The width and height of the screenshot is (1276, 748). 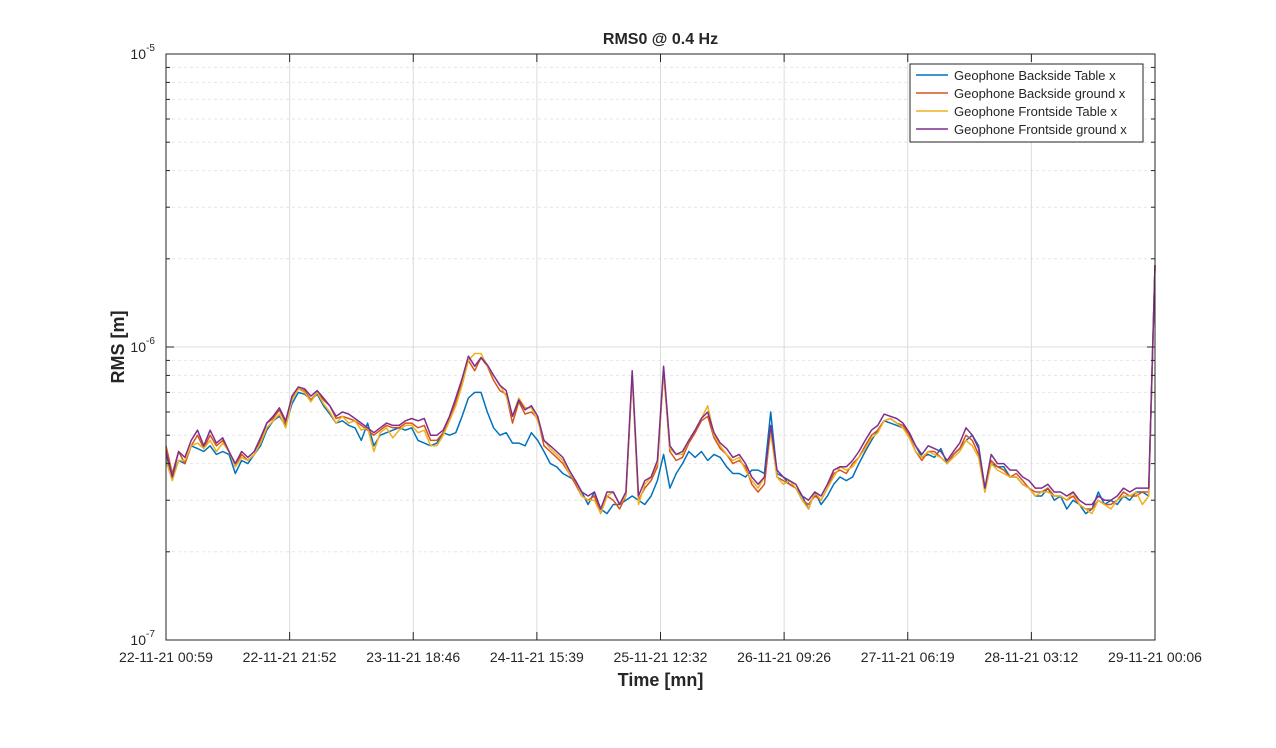 What do you see at coordinates (118, 347) in the screenshot?
I see `y-axis-label: RMS [m]` at bounding box center [118, 347].